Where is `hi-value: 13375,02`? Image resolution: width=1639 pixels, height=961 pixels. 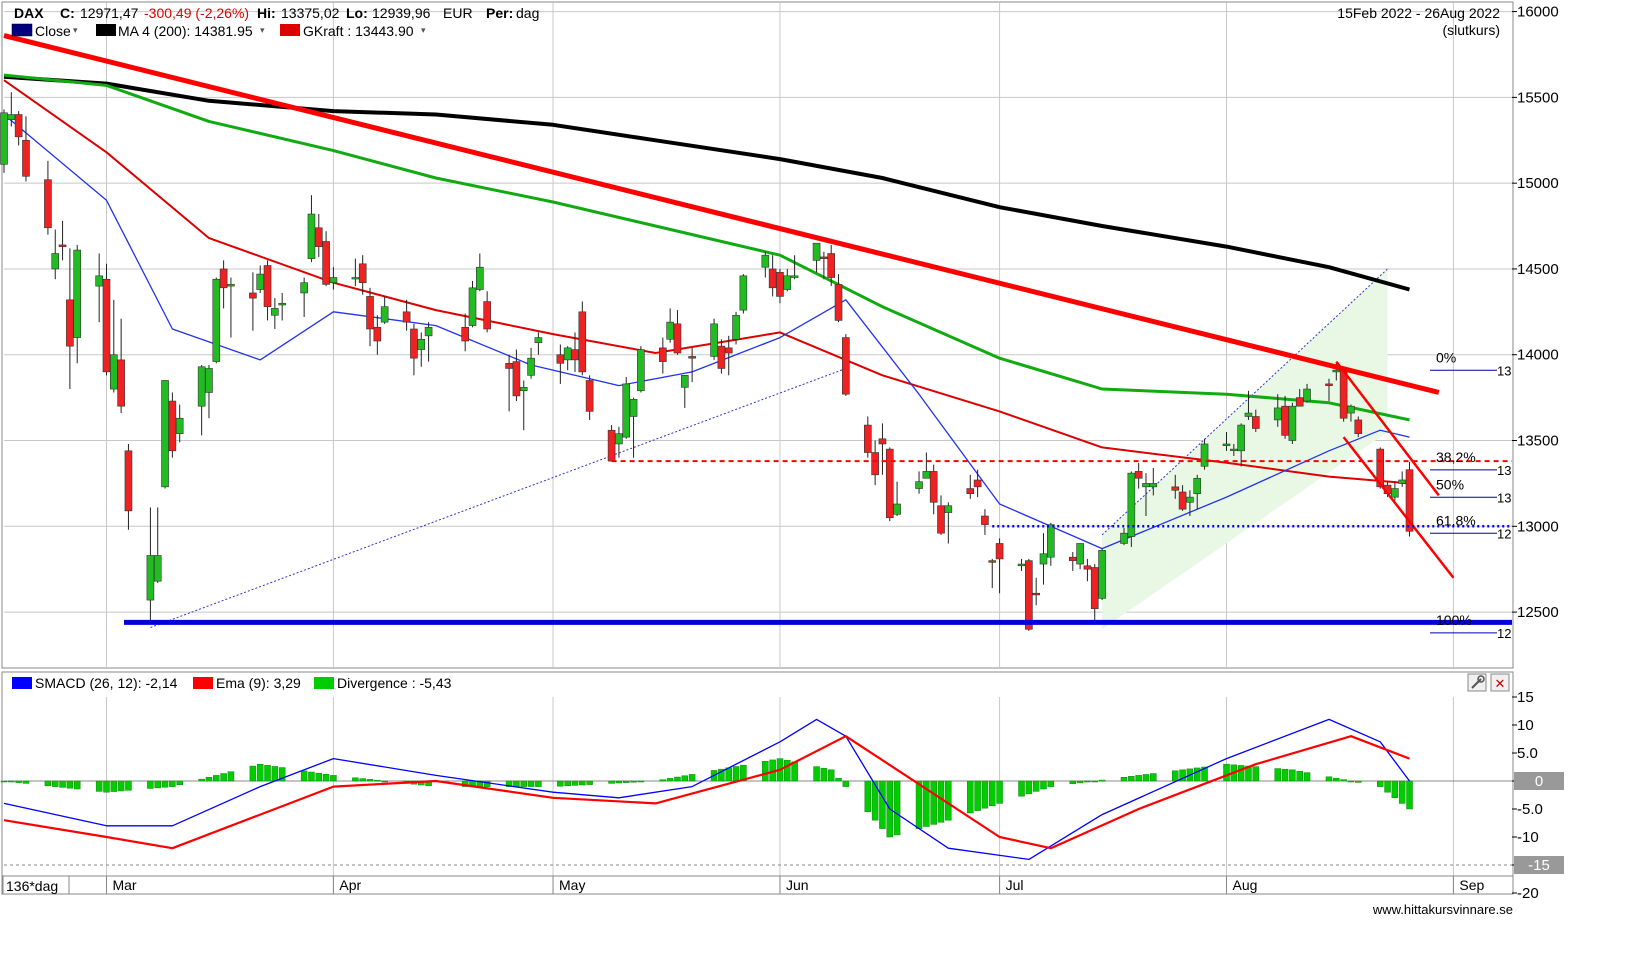
hi-value: 13375,02 is located at coordinates (310, 13).